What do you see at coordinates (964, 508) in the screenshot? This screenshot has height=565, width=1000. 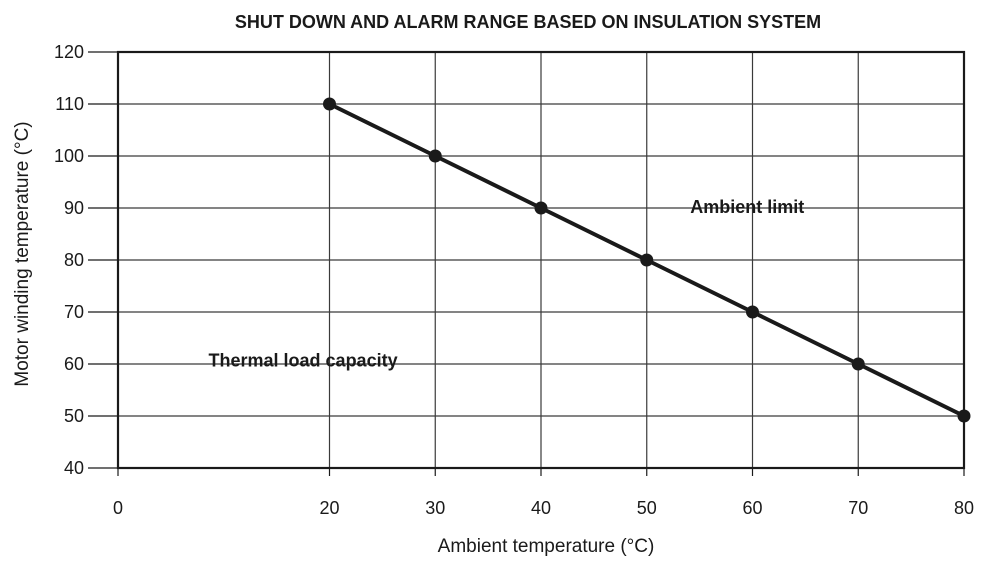 I see `x-tick-label: 80` at bounding box center [964, 508].